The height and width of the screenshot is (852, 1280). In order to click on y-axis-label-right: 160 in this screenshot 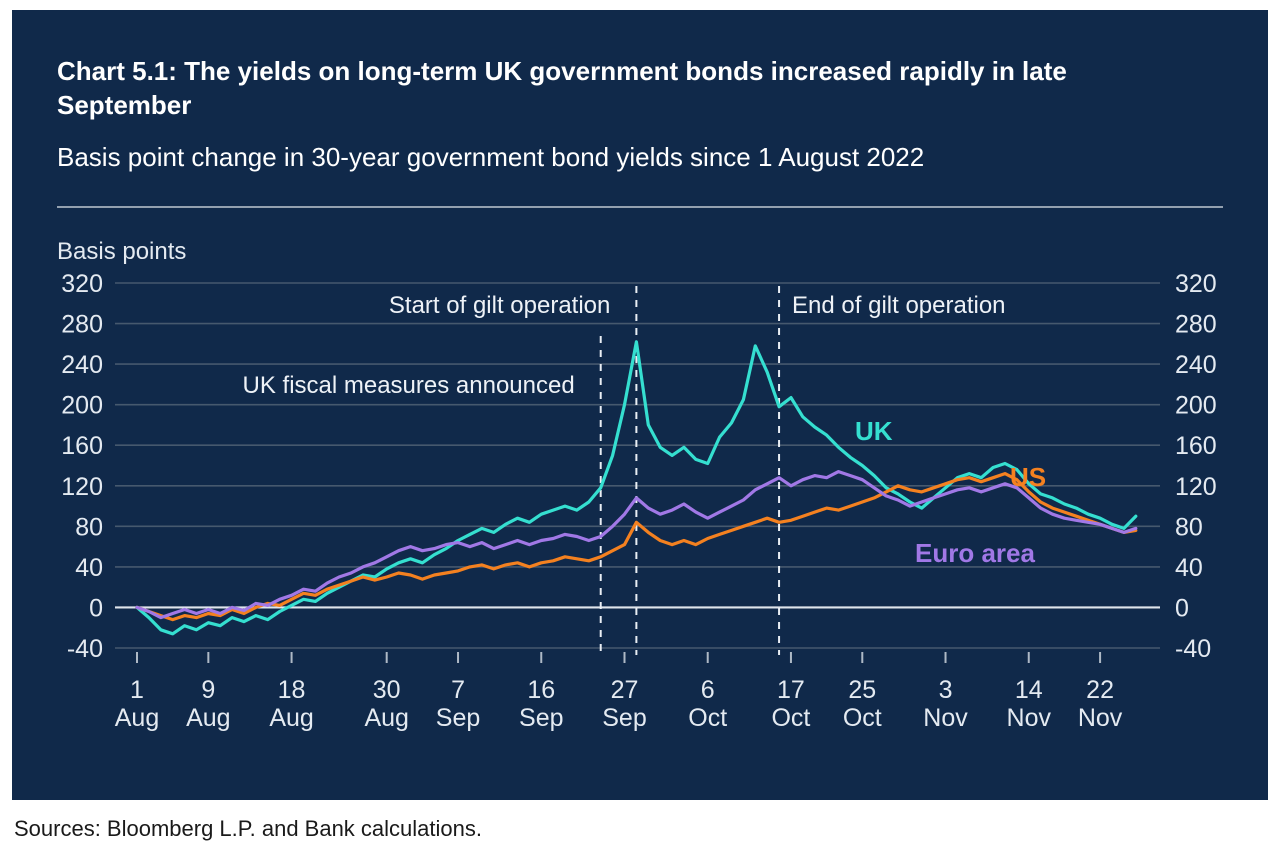, I will do `click(1196, 446)`.